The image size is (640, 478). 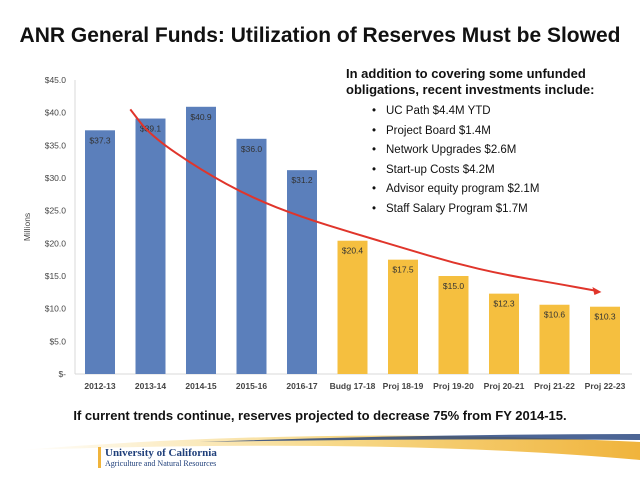 I want to click on investment-item: Project Board $1.4M, so click(x=504, y=132).